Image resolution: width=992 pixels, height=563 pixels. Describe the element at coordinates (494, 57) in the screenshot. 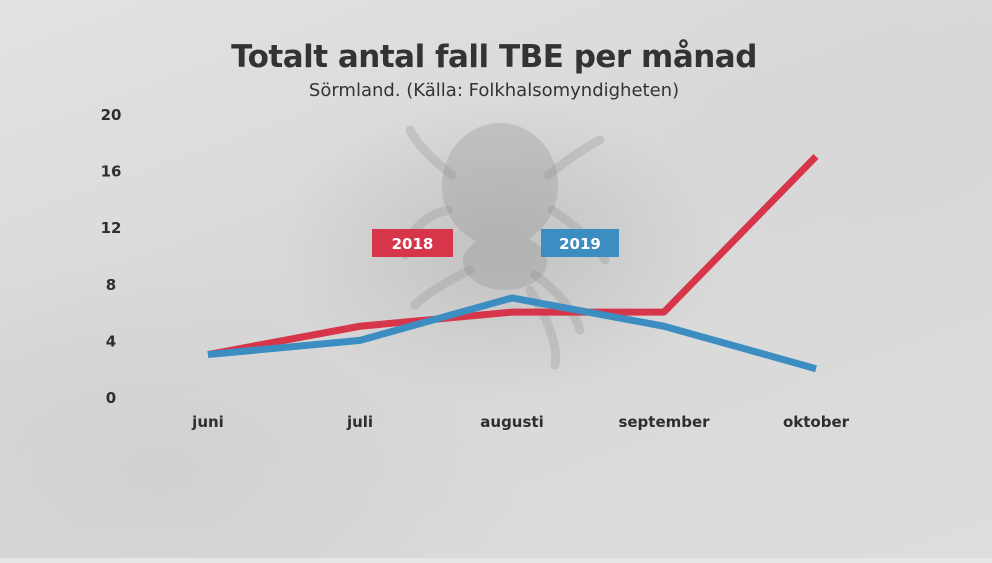

I see `chart-title: Totalt antal fall TBE per månad` at that location.